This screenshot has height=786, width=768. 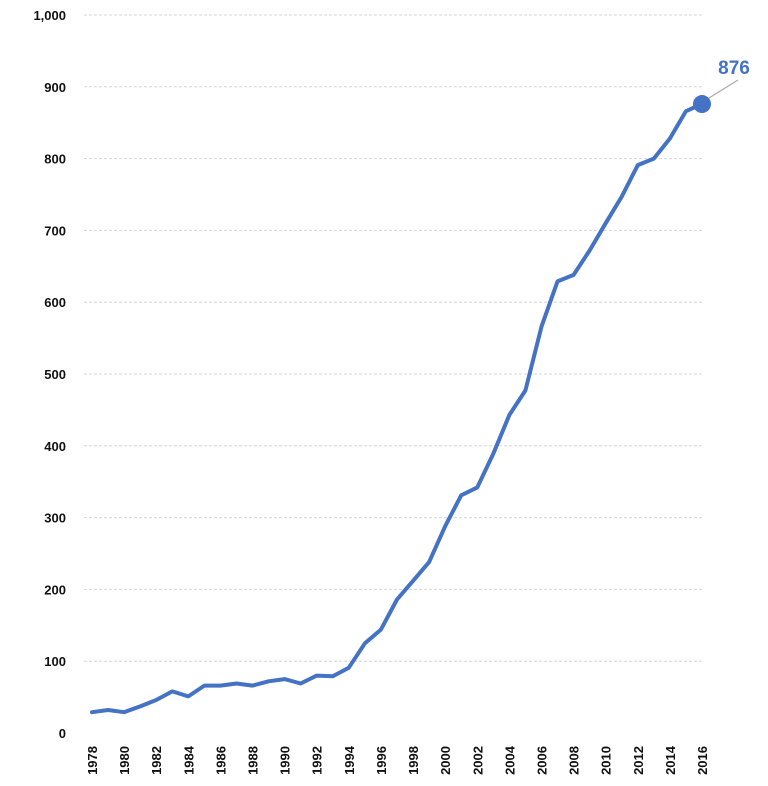 I want to click on y-tick-label: 700, so click(x=55, y=230).